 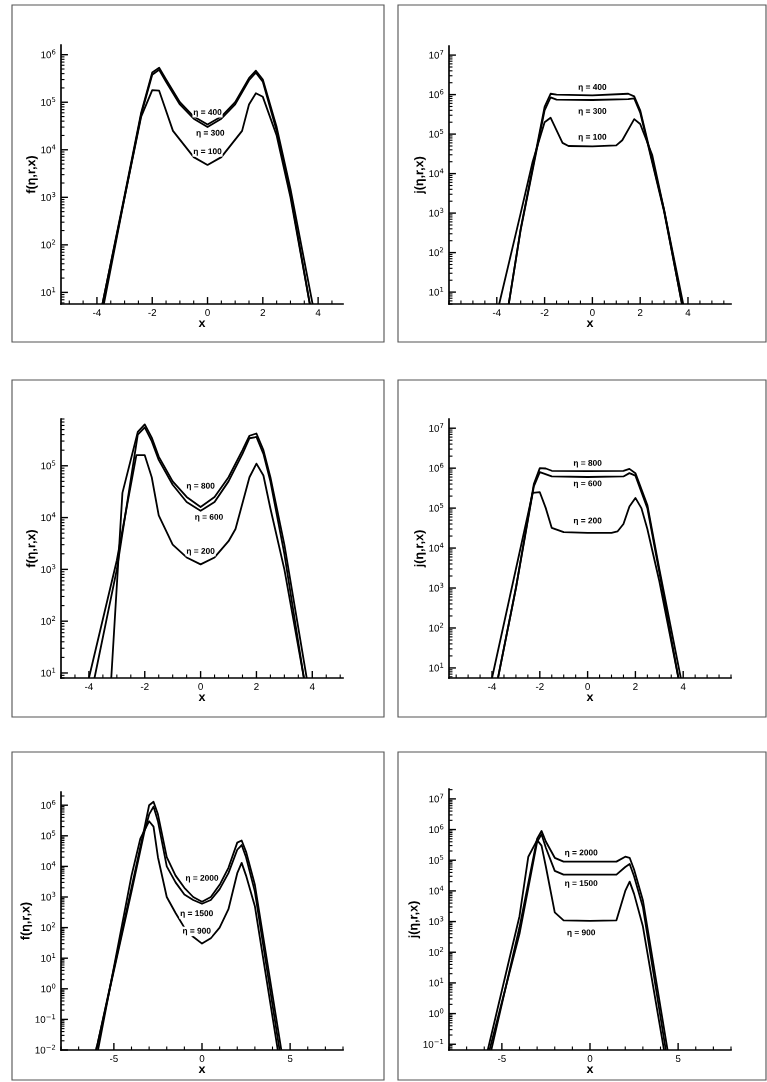 I want to click on y-tick-label: 10$^{−2}$, so click(x=45, y=1049).